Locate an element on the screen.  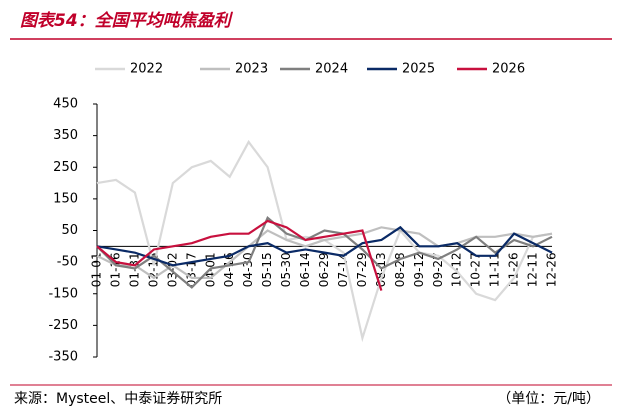
legend-label: 2023 is located at coordinates (251, 69).